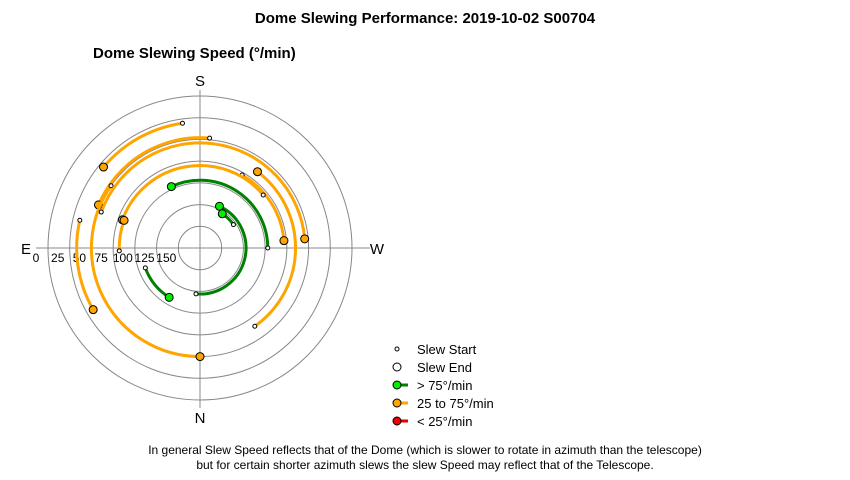  What do you see at coordinates (400, 385) in the screenshot?
I see `fast-line-marker-icon` at bounding box center [400, 385].